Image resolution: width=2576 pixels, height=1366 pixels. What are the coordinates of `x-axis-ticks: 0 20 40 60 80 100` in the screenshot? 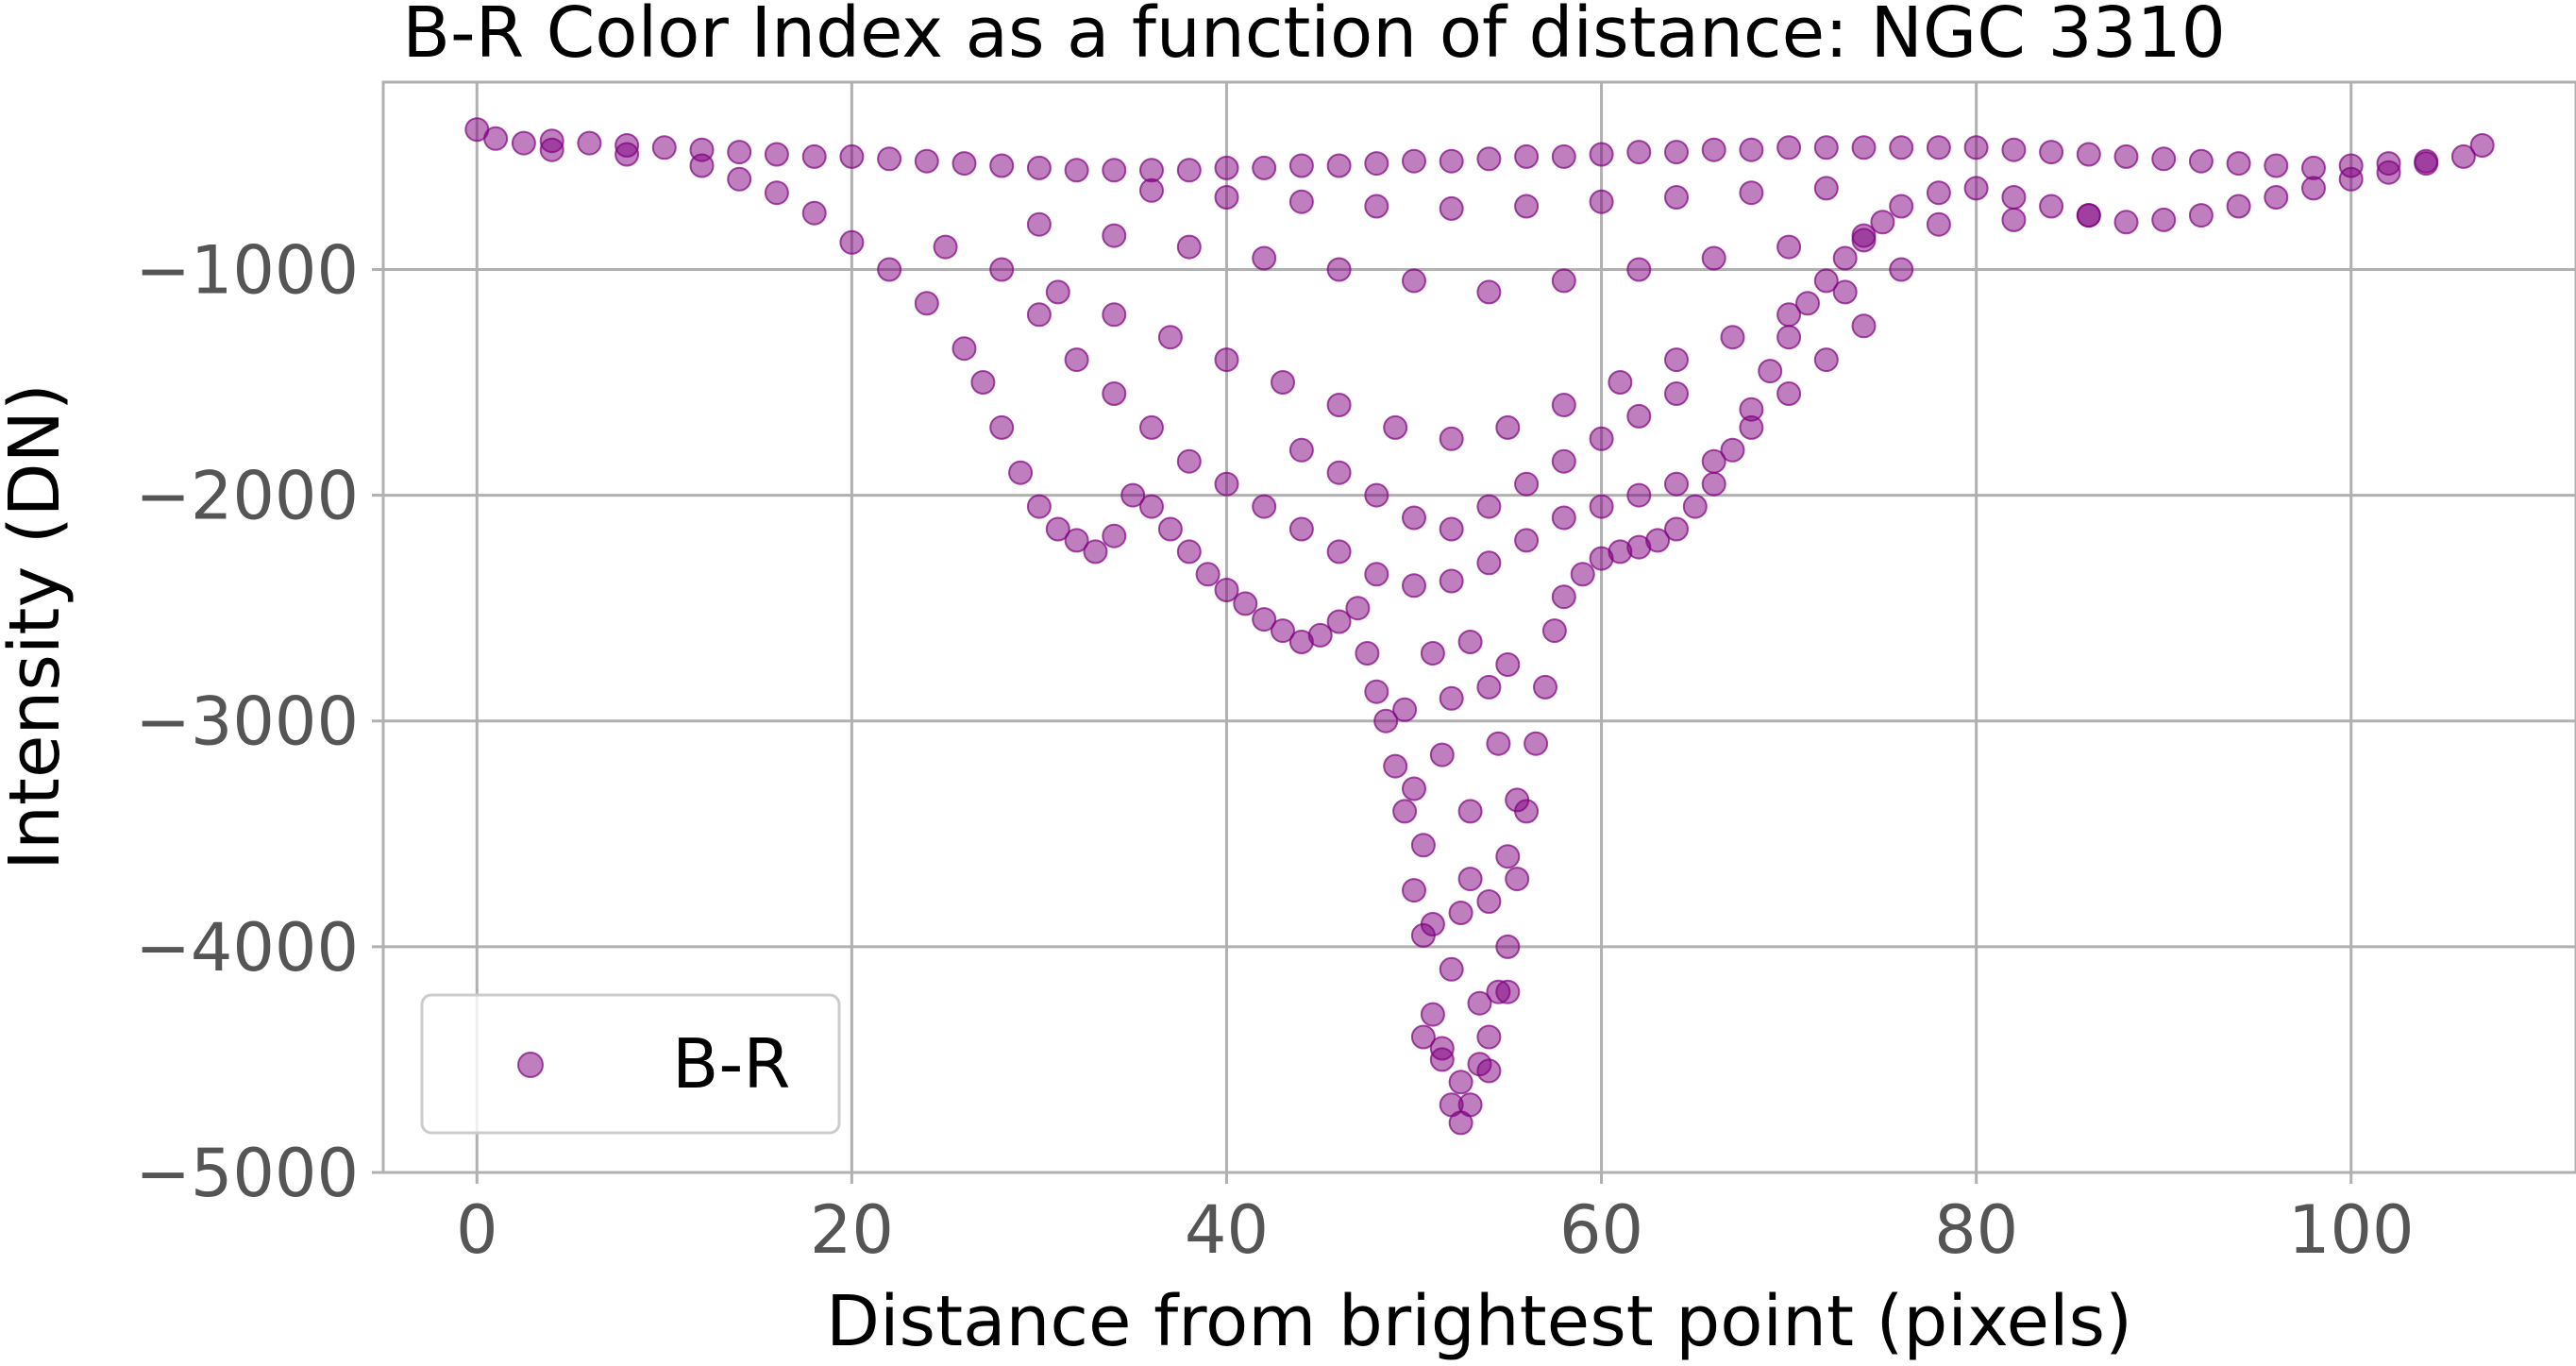 It's located at (1436, 1220).